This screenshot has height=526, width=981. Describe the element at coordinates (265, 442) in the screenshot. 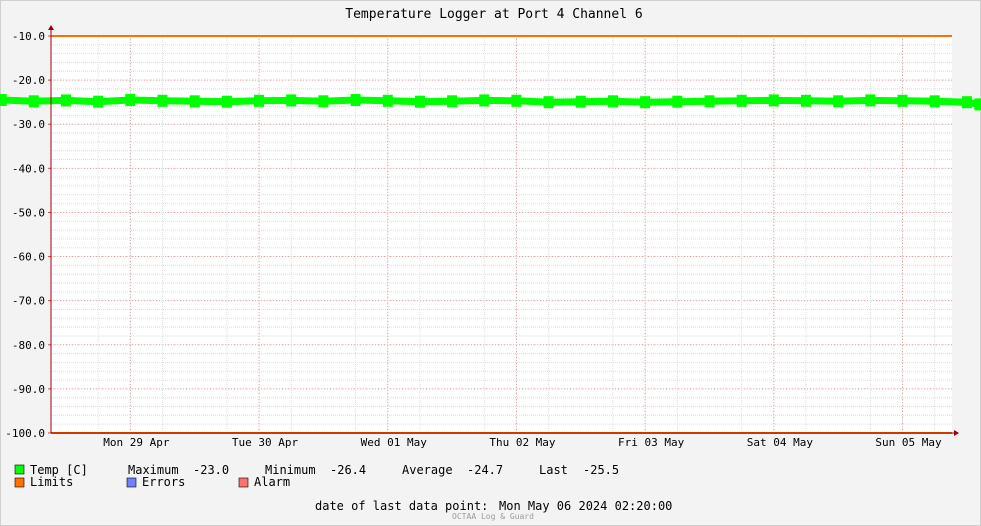

I see `x-tick-label: Tue 30 Apr` at that location.